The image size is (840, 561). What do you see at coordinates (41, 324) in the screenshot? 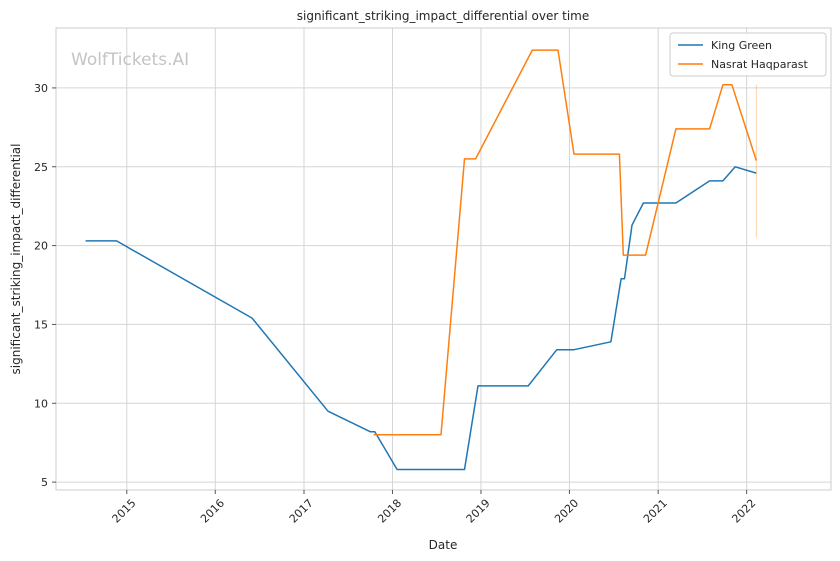
I see `y-tick-label: 15` at bounding box center [41, 324].